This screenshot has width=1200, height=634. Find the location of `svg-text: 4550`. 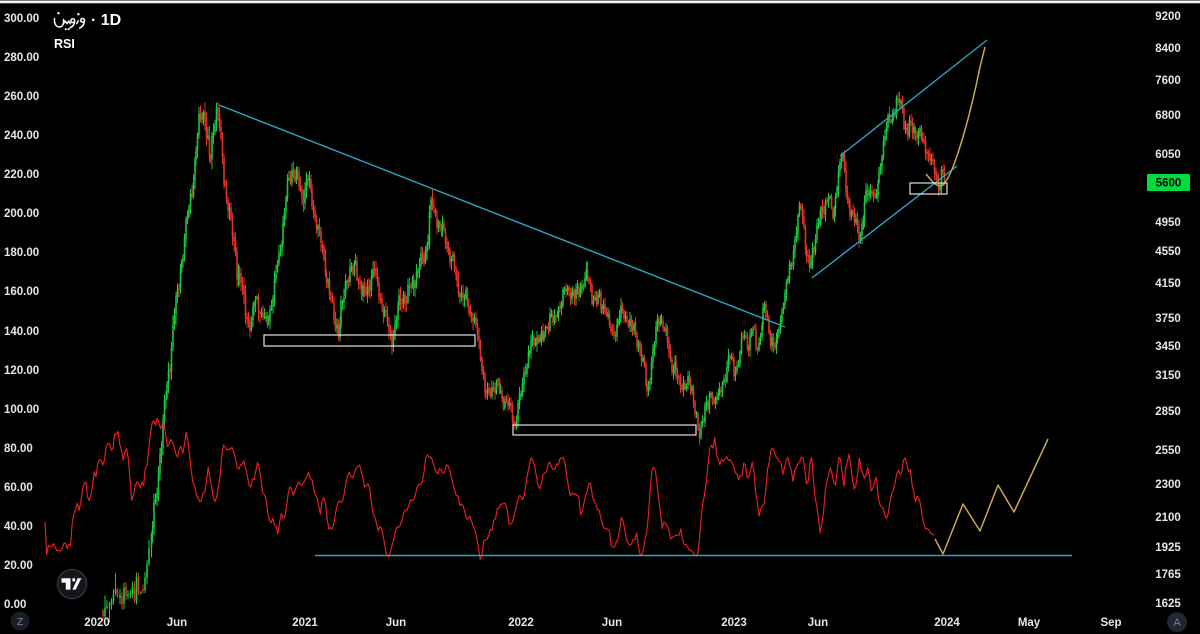

svg-text: 4550 is located at coordinates (1168, 252).